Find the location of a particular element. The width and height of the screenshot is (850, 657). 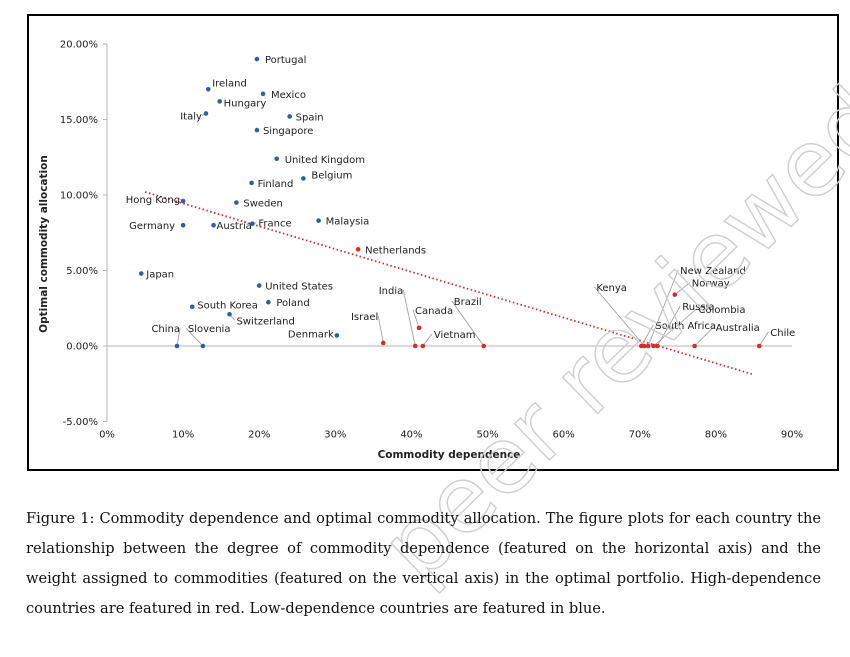

y-tick-label: 20.00% is located at coordinates (79, 45).